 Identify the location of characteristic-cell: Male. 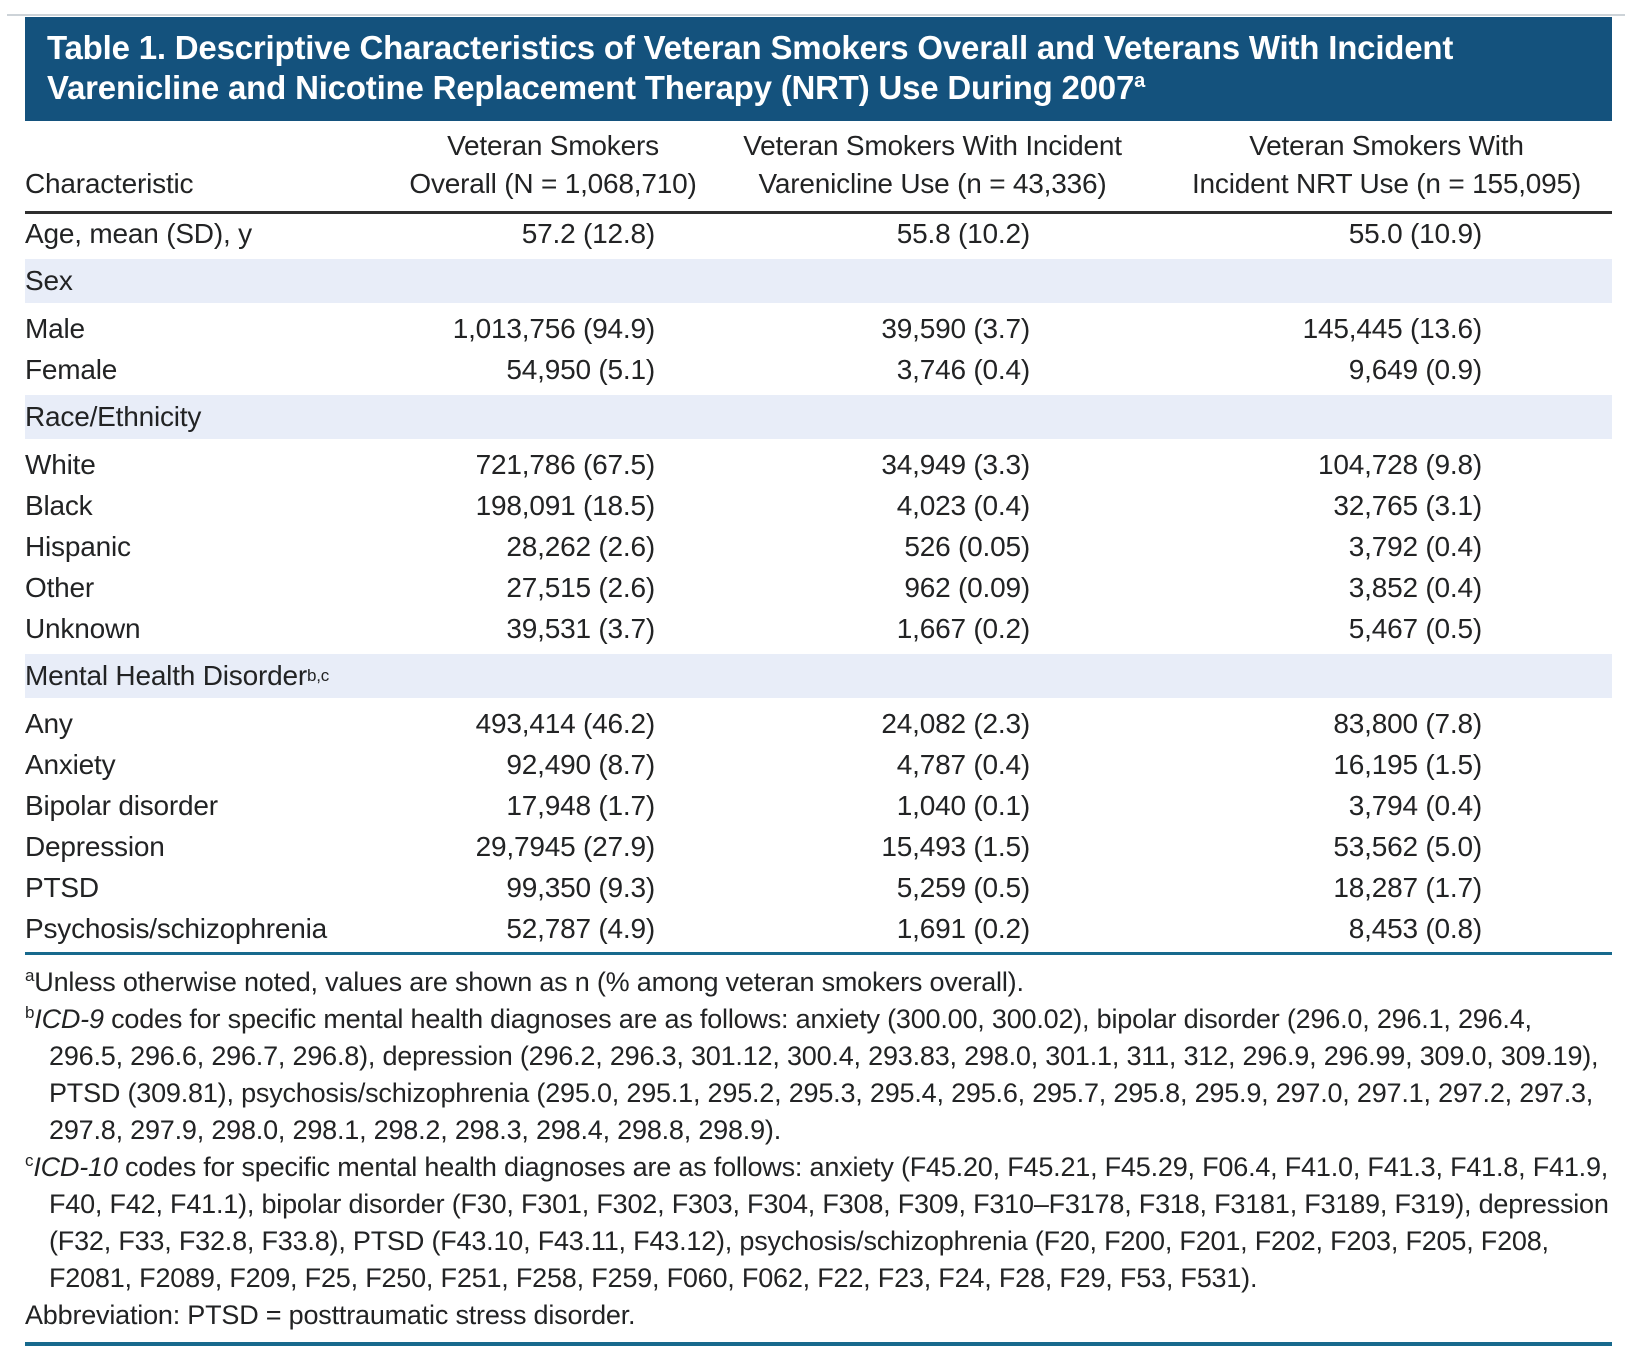
(55, 328).